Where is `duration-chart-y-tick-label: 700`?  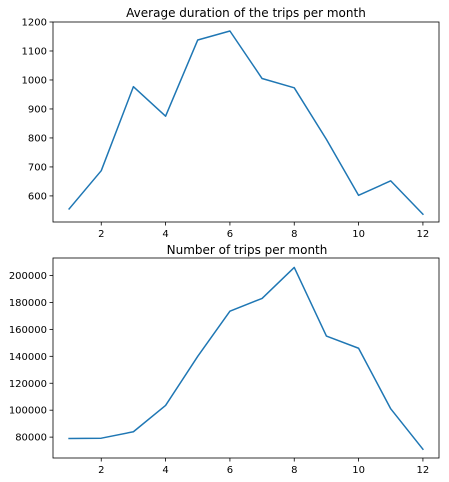 duration-chart-y-tick-label: 700 is located at coordinates (37, 167).